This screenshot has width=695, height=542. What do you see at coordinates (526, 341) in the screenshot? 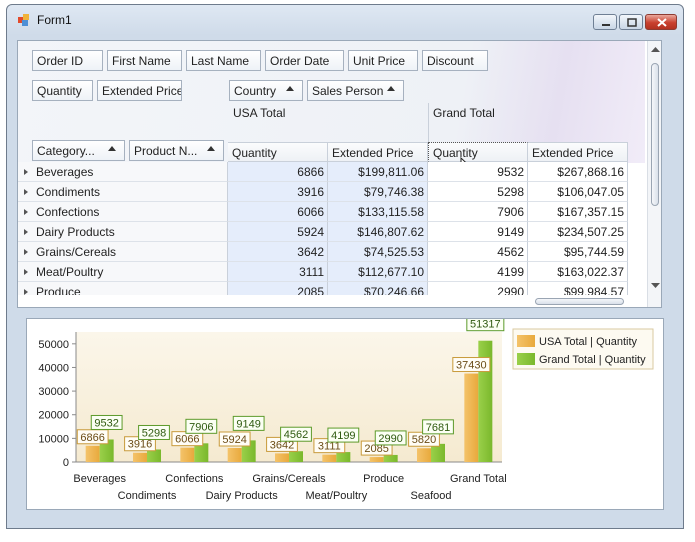
I see `legend-swatch-usa` at bounding box center [526, 341].